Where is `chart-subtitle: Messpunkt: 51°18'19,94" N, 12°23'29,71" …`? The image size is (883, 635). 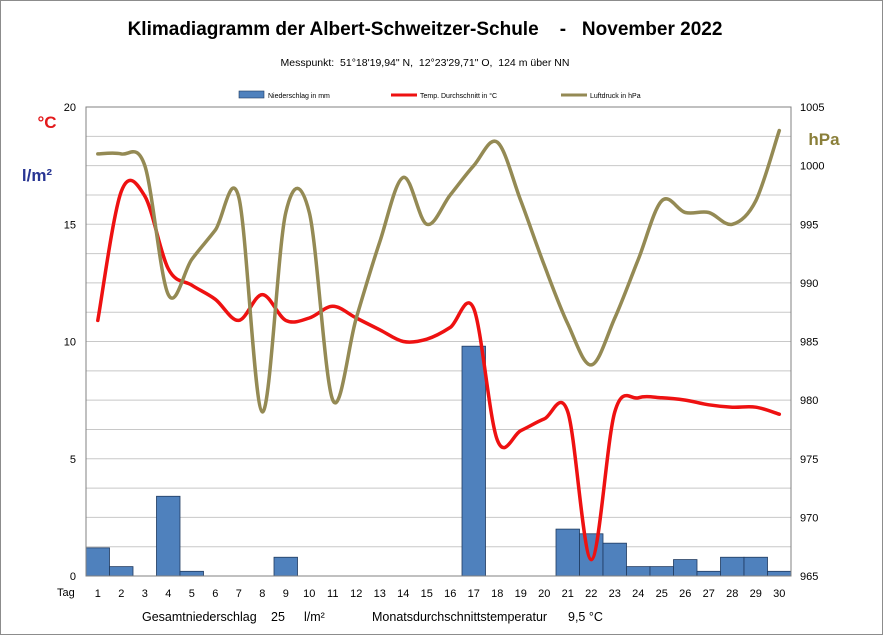 chart-subtitle: Messpunkt: 51°18'19,94" N, 12°23'29,71" … is located at coordinates (425, 63).